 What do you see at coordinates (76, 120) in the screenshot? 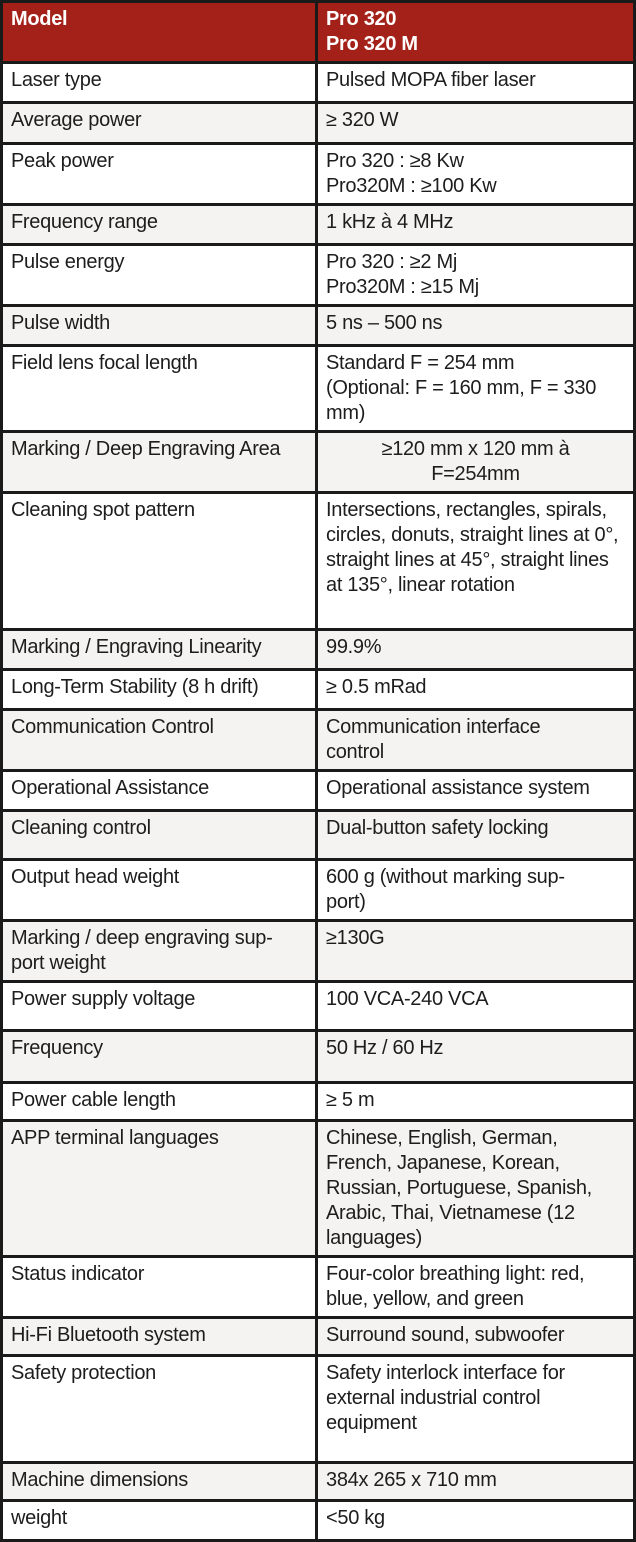
I see `spec-label-cell: Average power` at bounding box center [76, 120].